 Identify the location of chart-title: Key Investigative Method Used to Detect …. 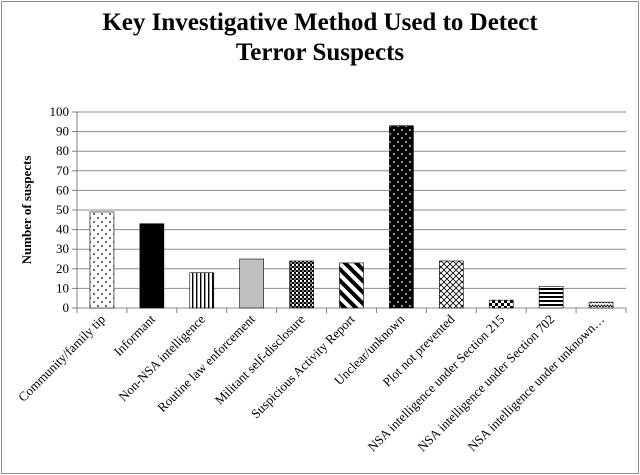
(320, 38).